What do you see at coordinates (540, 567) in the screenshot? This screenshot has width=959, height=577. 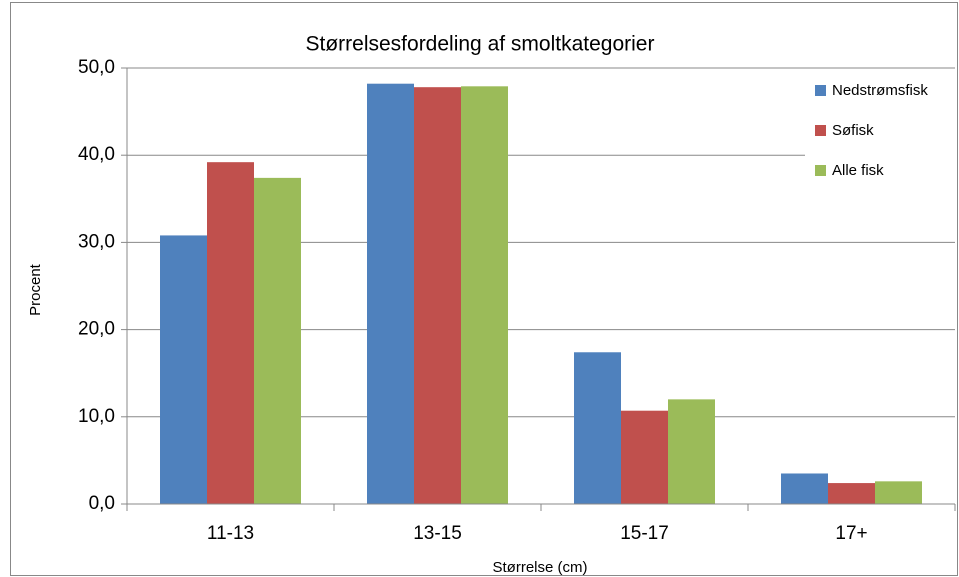 I see `x-axis-label: Størrelse (cm)` at bounding box center [540, 567].